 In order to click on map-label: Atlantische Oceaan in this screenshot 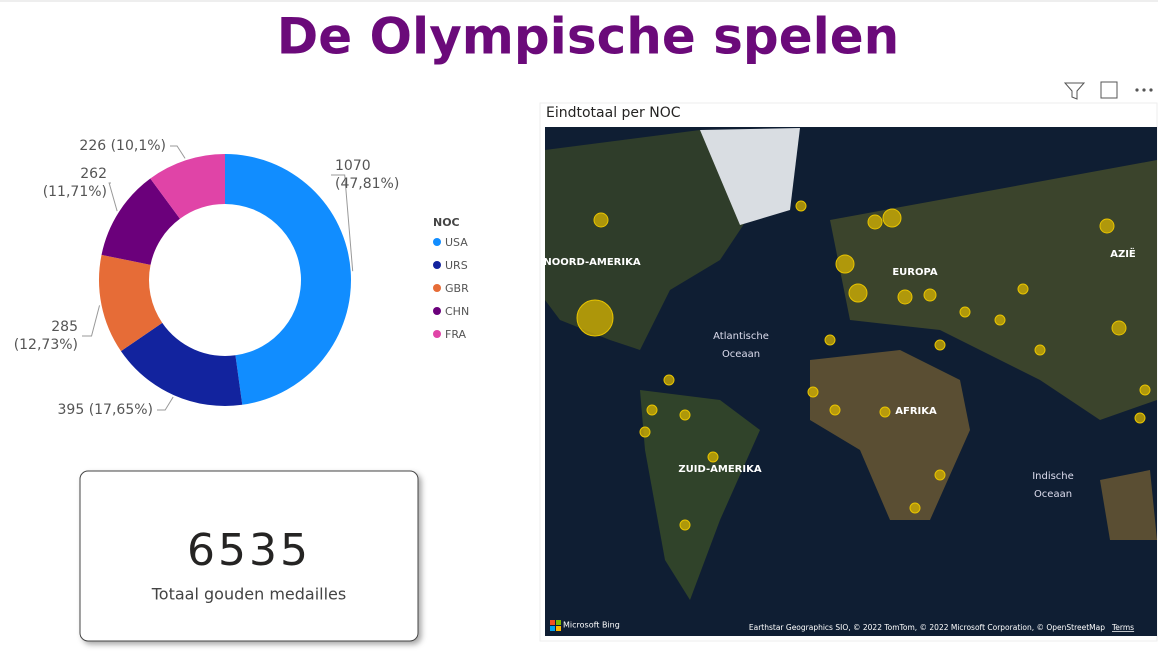, I will do `click(741, 345)`.